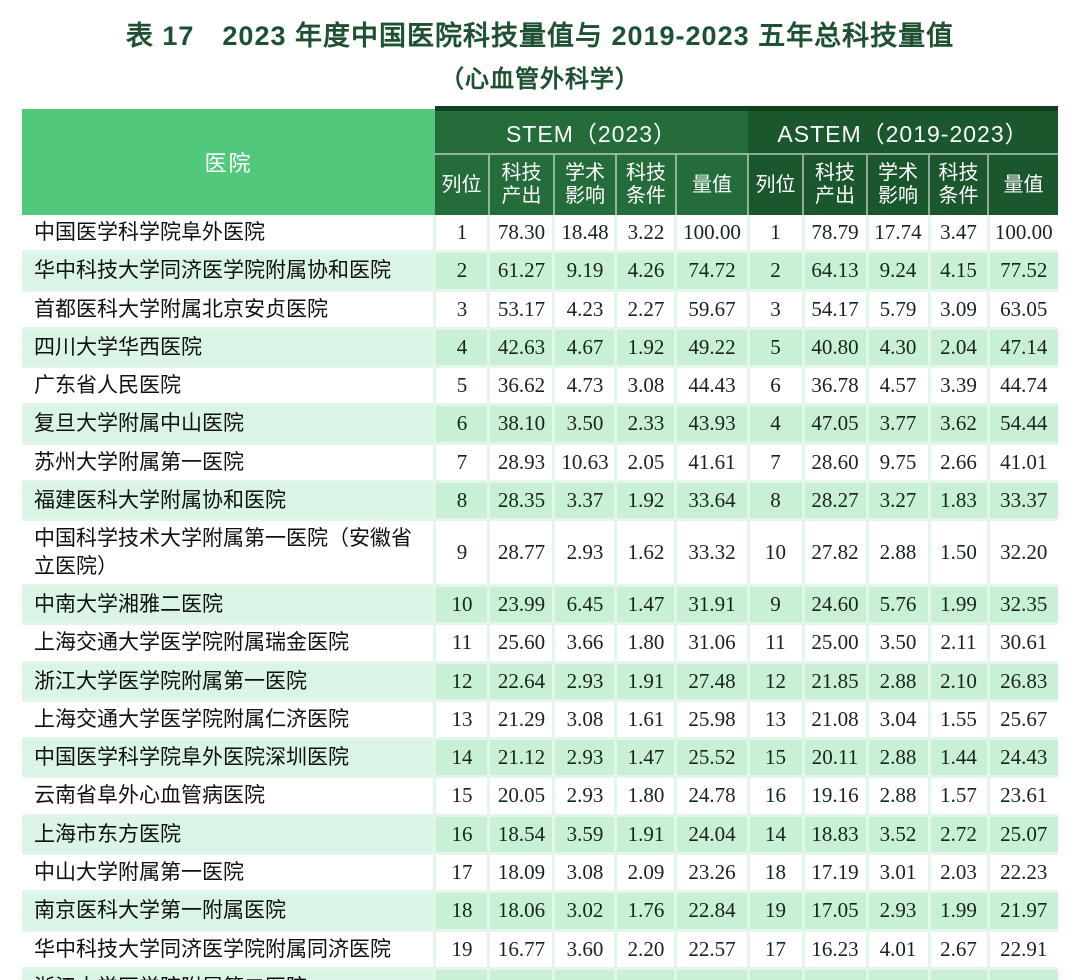  I want to click on astem-rank-cell: 9, so click(775, 605).